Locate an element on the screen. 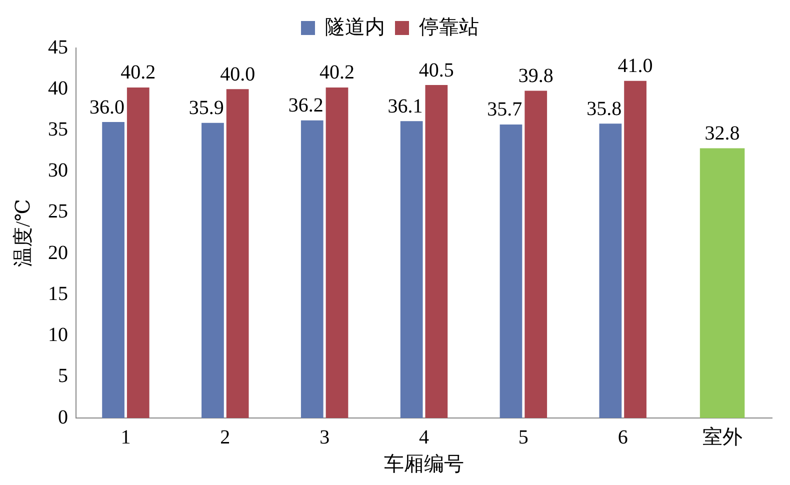 Image resolution: width=790 pixels, height=485 pixels. x-tick-label: 4 is located at coordinates (424, 437).